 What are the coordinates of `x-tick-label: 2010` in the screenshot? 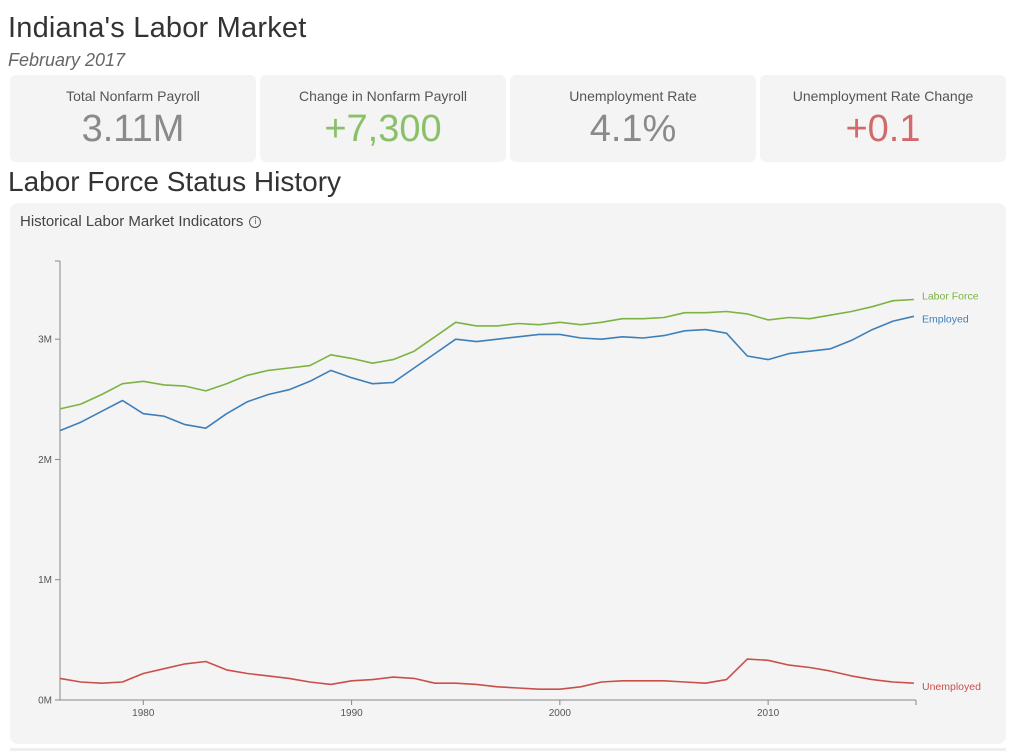 It's located at (768, 713).